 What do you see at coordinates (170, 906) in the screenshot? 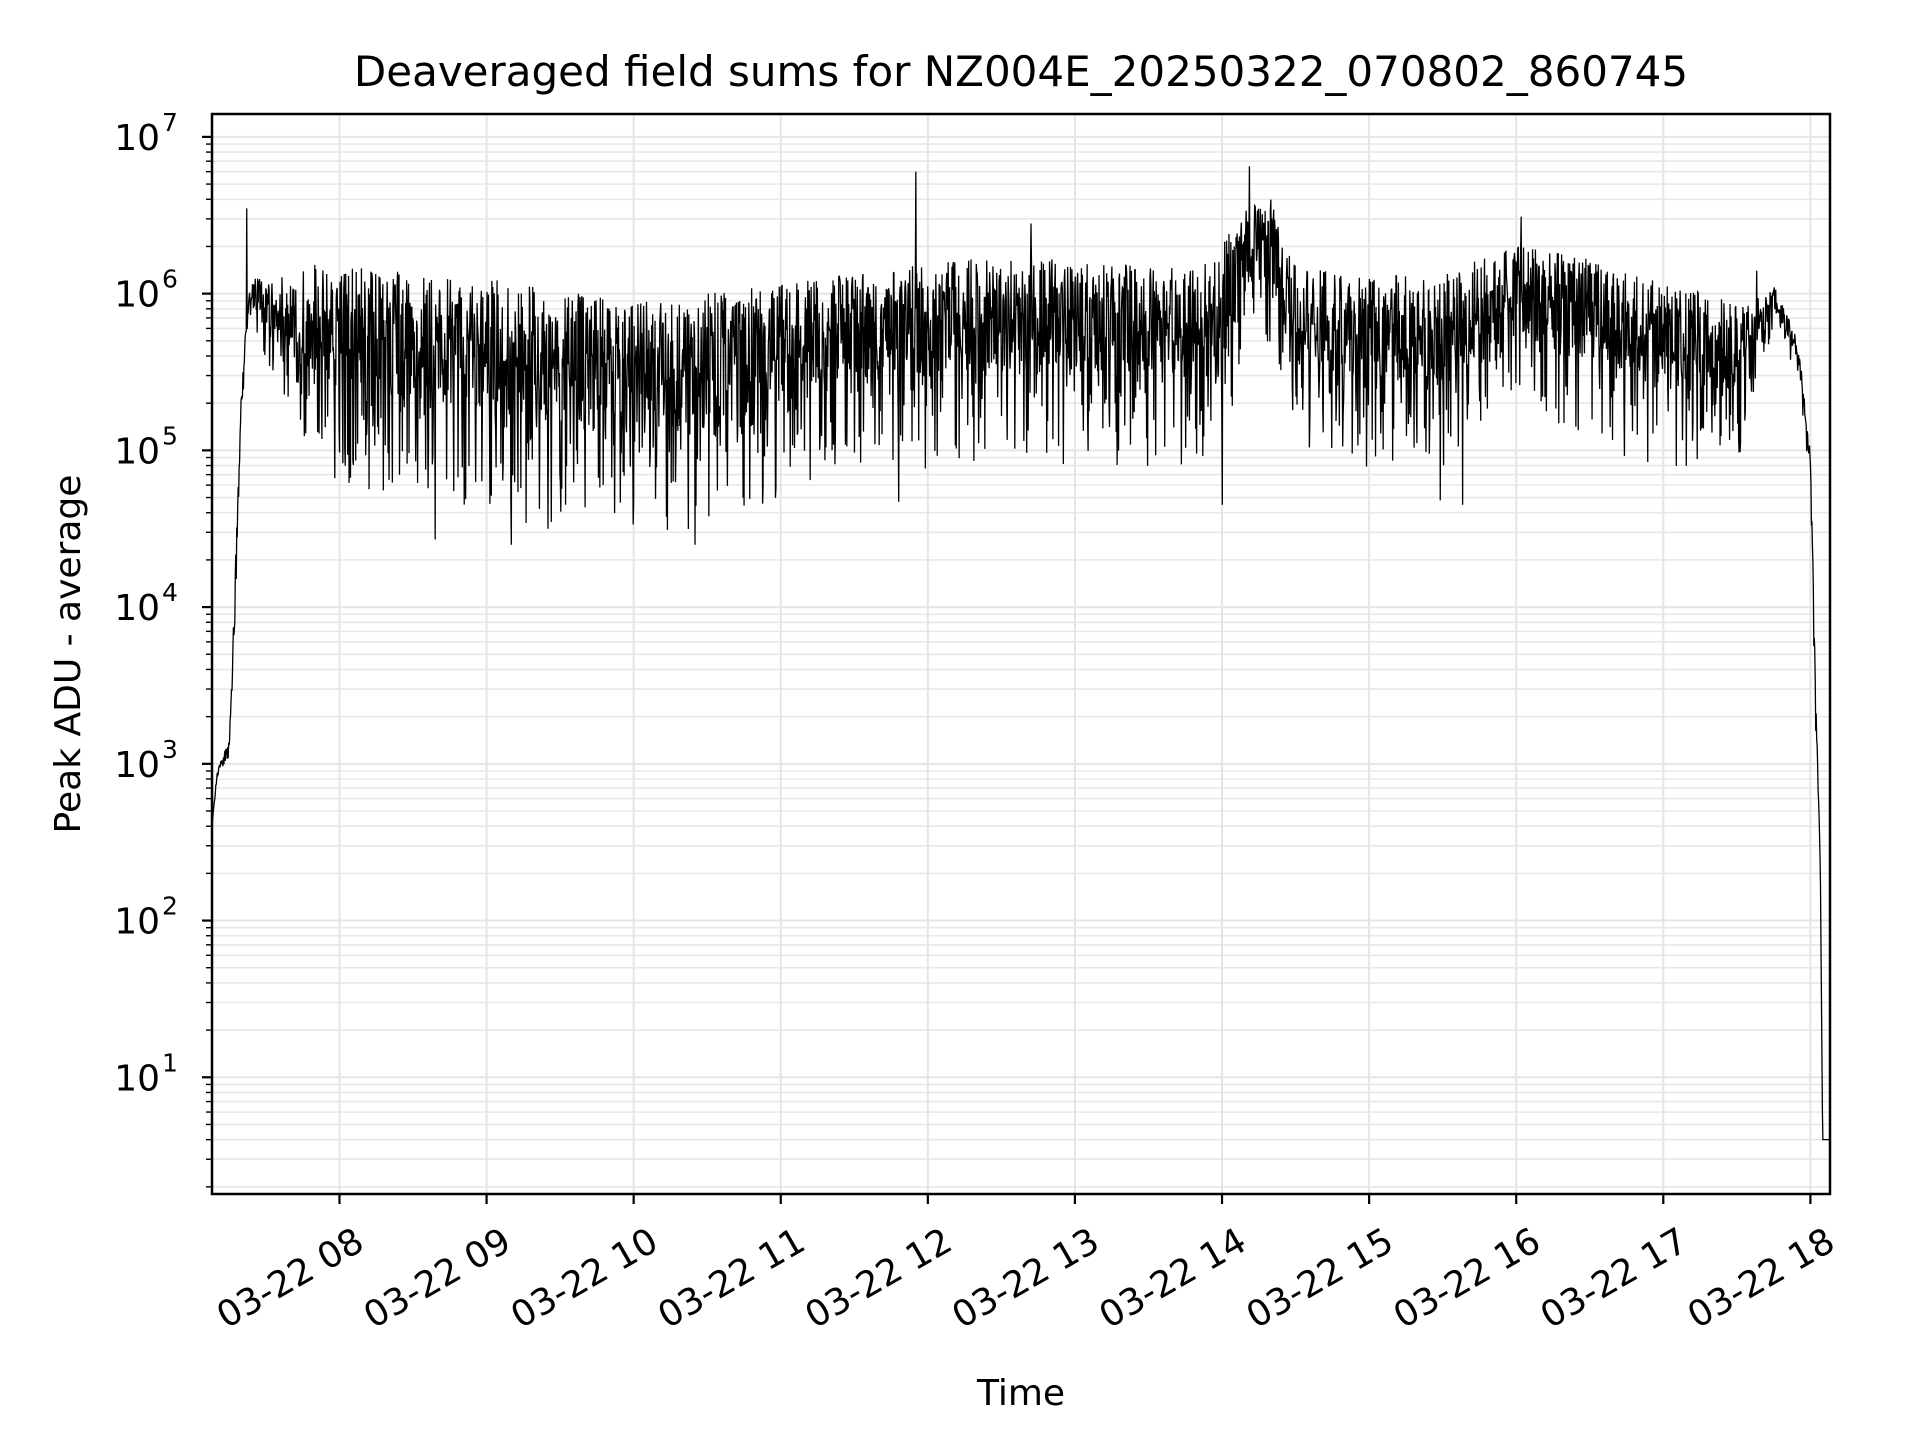
I see `y-tick-exponent: 2` at bounding box center [170, 906].